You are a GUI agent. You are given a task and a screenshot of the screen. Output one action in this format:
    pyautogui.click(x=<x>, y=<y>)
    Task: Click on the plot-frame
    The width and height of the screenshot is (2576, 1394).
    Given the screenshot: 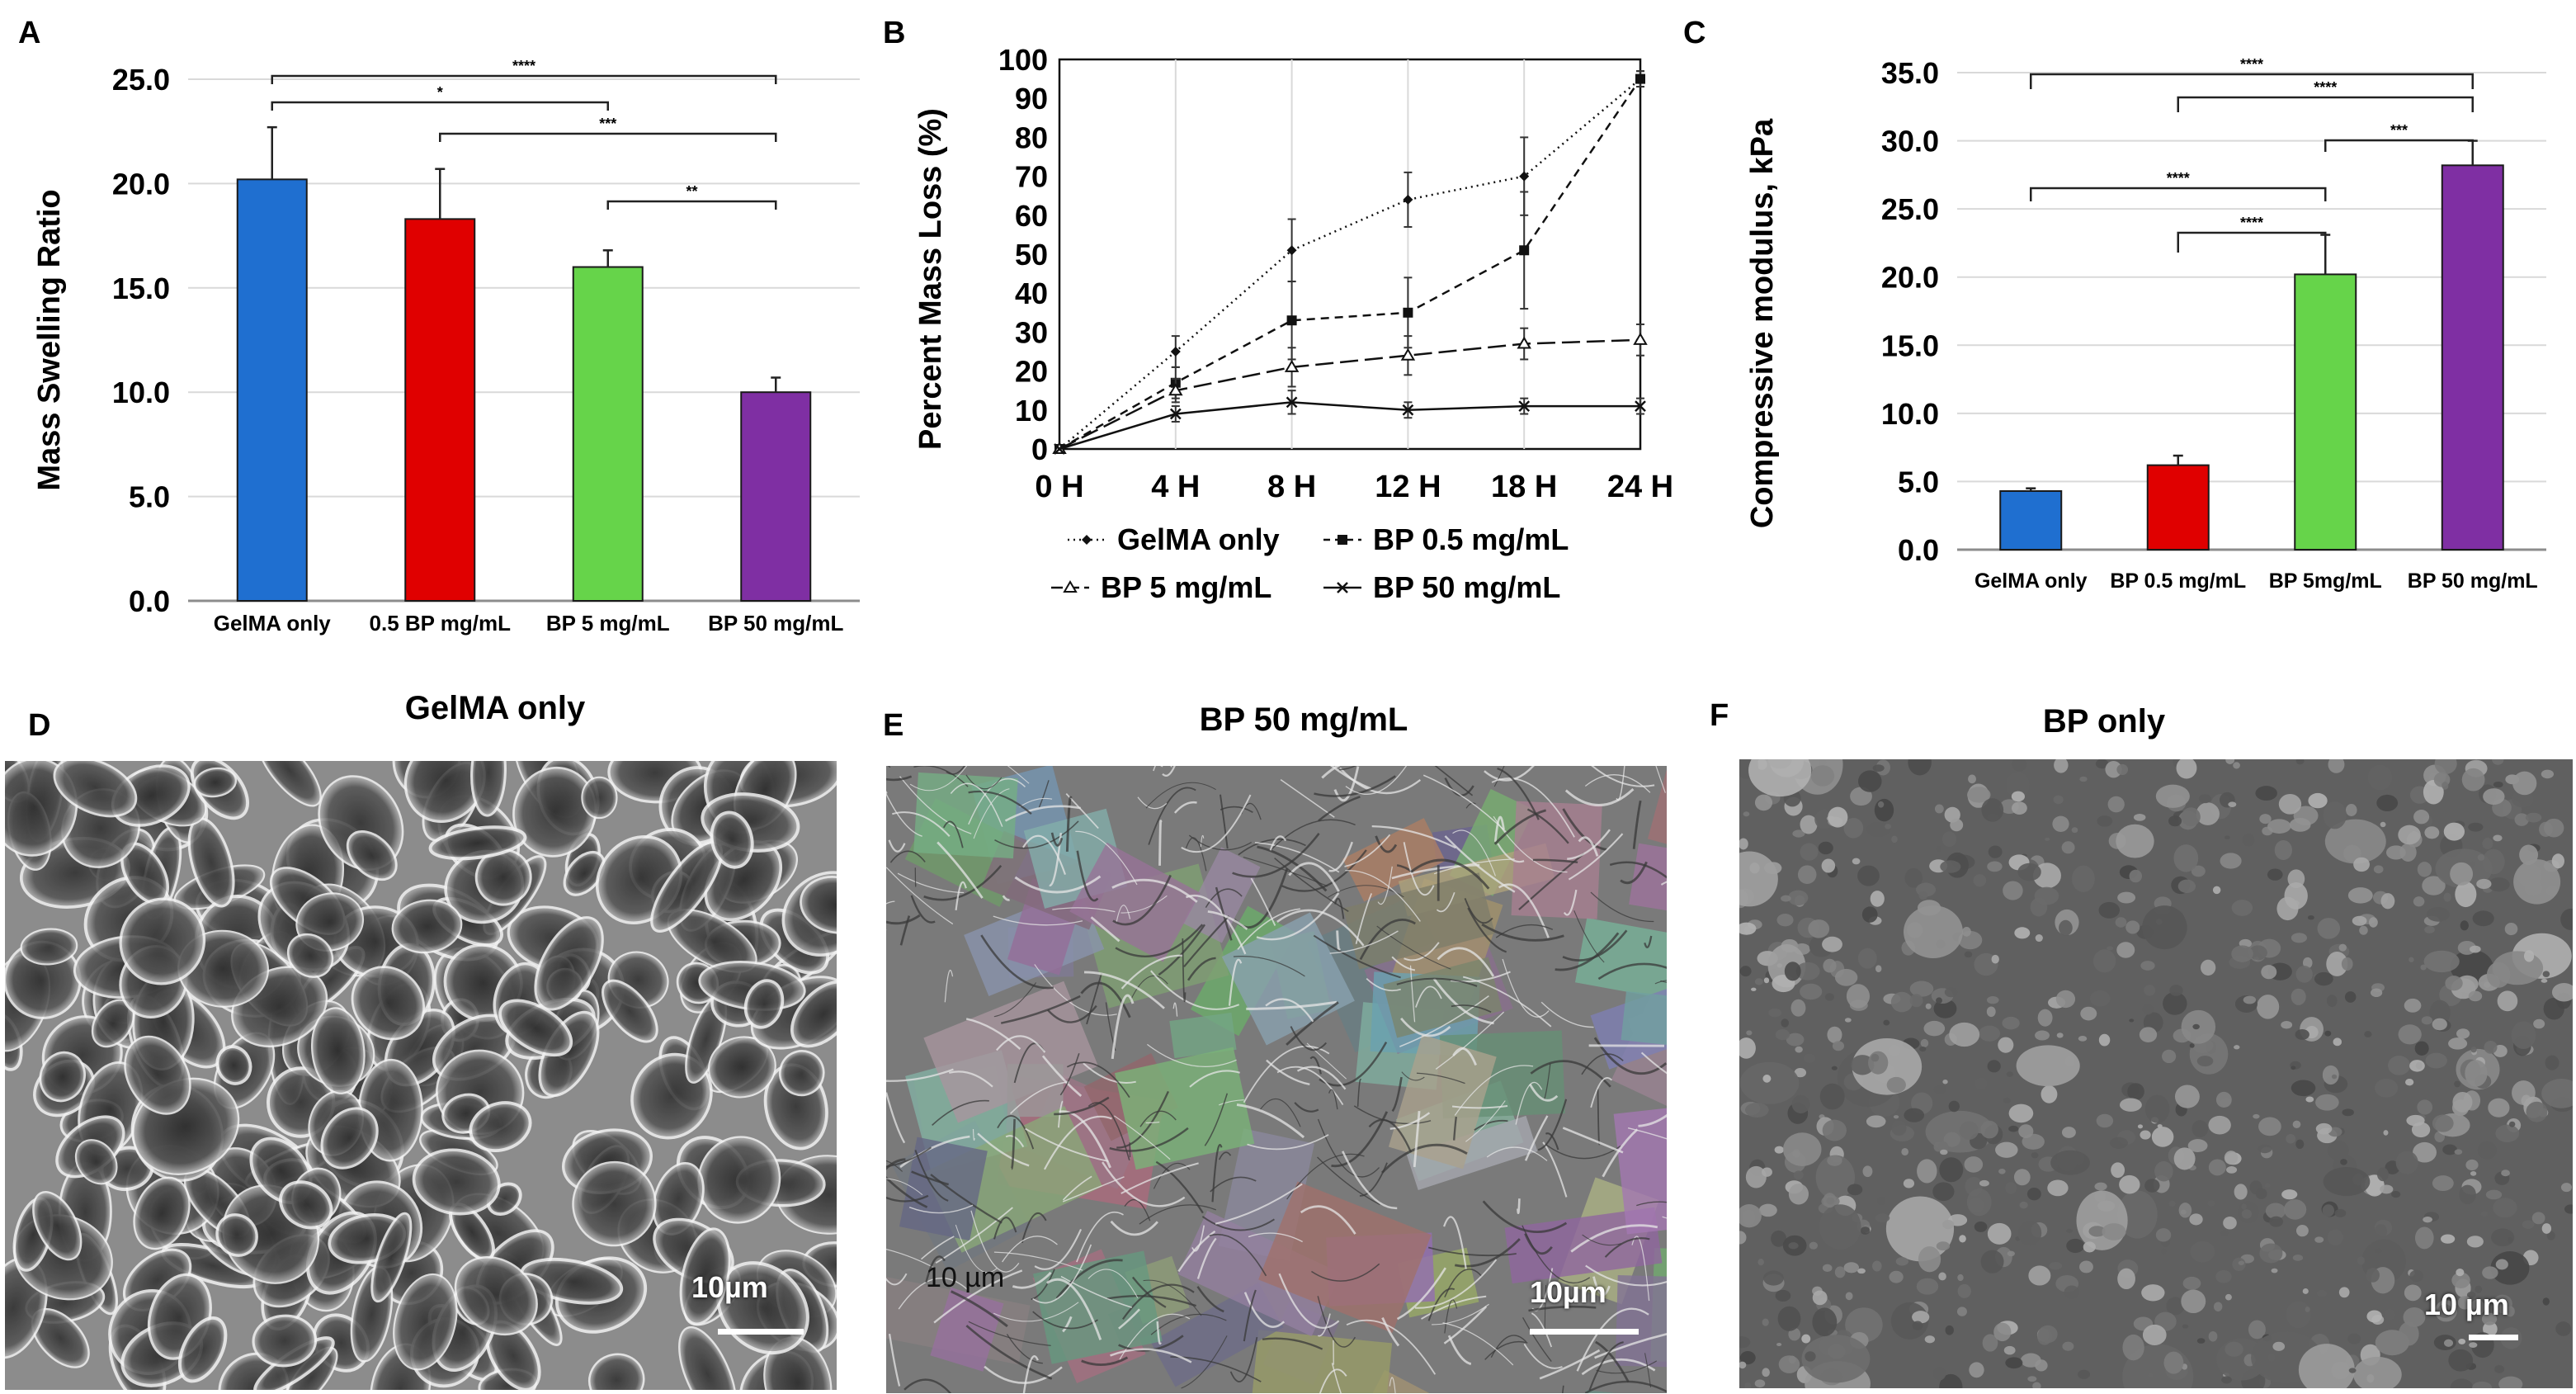 What is the action you would take?
    pyautogui.click(x=1350, y=254)
    